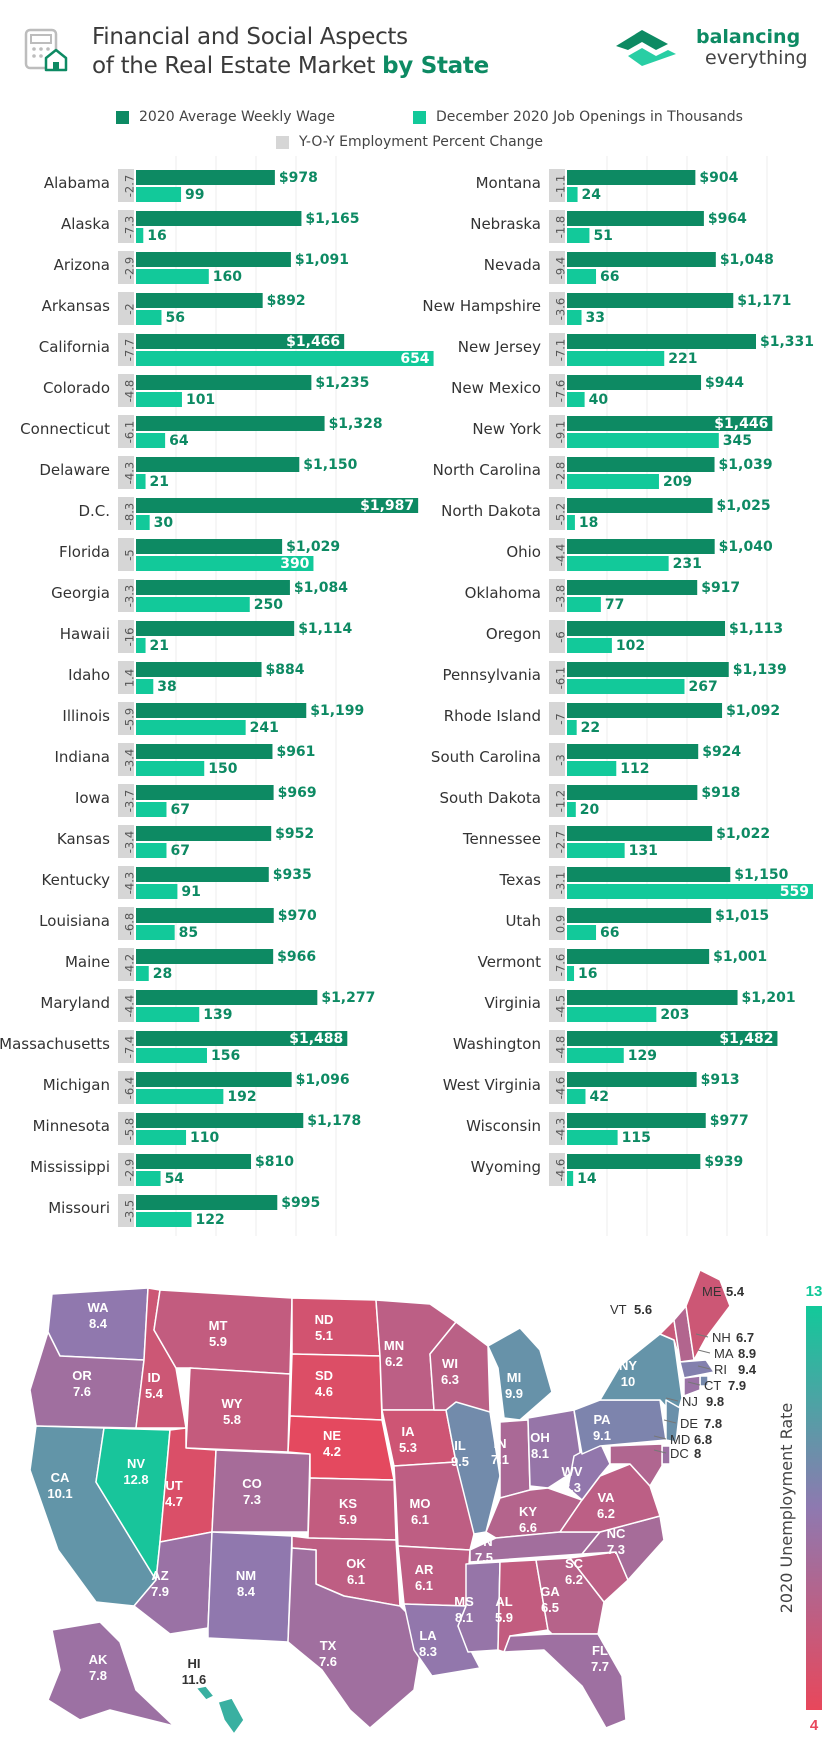 This screenshot has width=830, height=1750. Describe the element at coordinates (76, 388) in the screenshot. I see `state-name-label: Colorado` at that location.